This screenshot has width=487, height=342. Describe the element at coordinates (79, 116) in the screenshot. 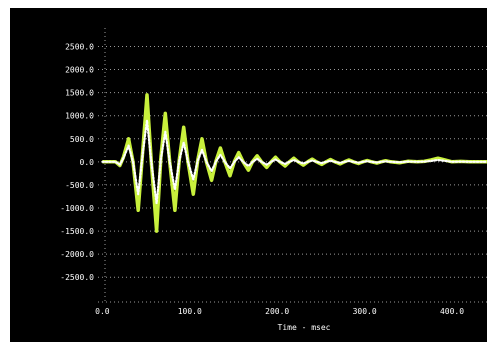

I see `y-tick-label: 1000.0` at that location.